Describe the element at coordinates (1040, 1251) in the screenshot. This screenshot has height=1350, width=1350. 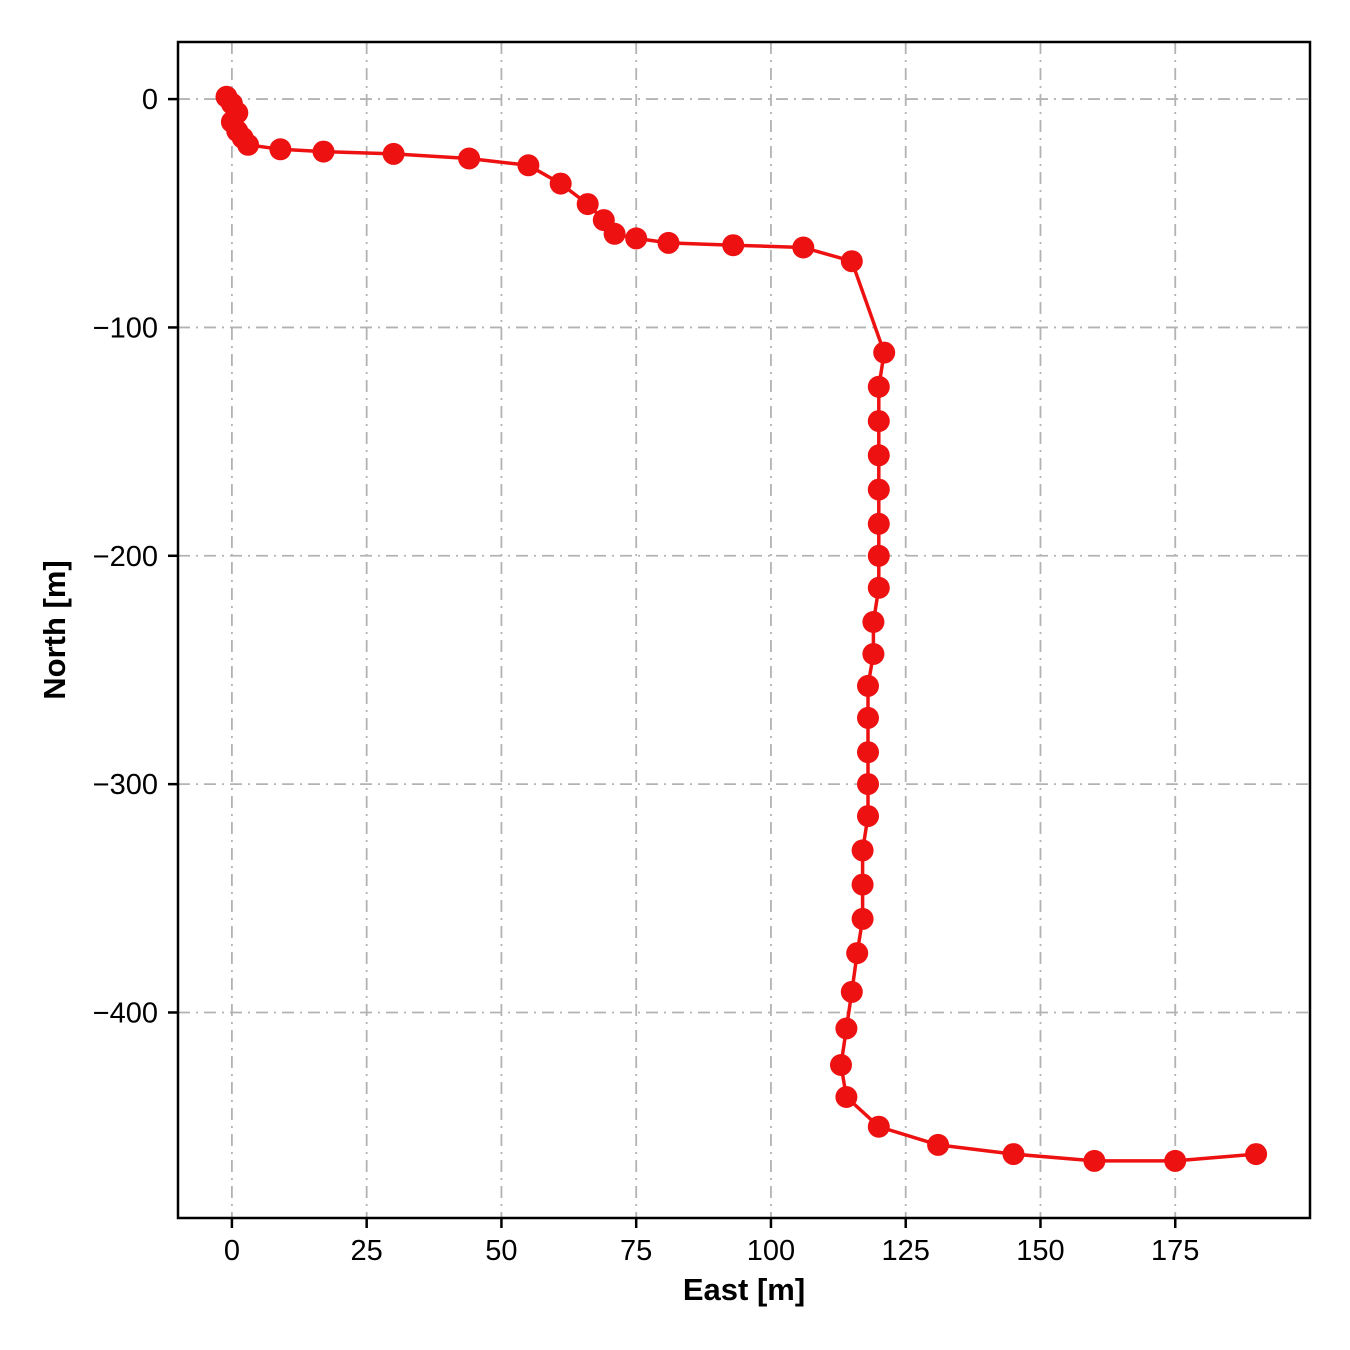
I see `x-tick-label: 150` at that location.